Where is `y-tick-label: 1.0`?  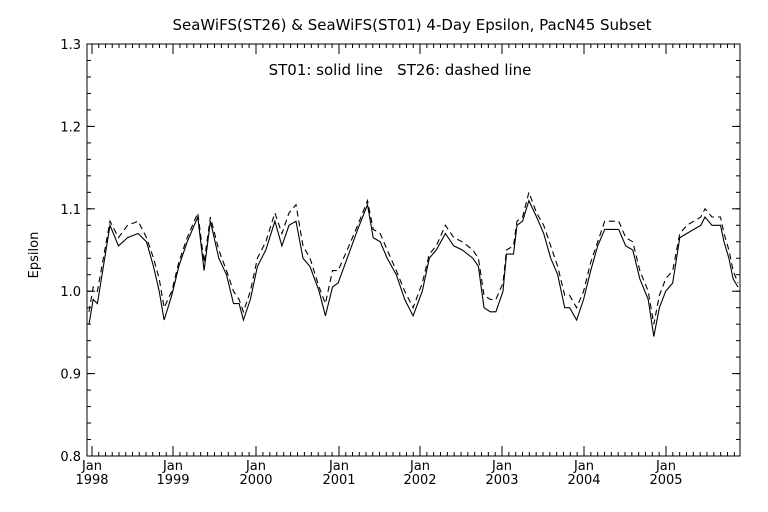
y-tick-label: 1.0 is located at coordinates (70, 292).